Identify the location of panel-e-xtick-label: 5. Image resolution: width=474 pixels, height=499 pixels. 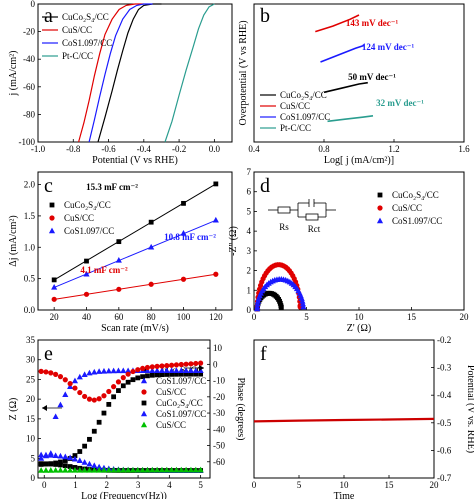
(200, 485).